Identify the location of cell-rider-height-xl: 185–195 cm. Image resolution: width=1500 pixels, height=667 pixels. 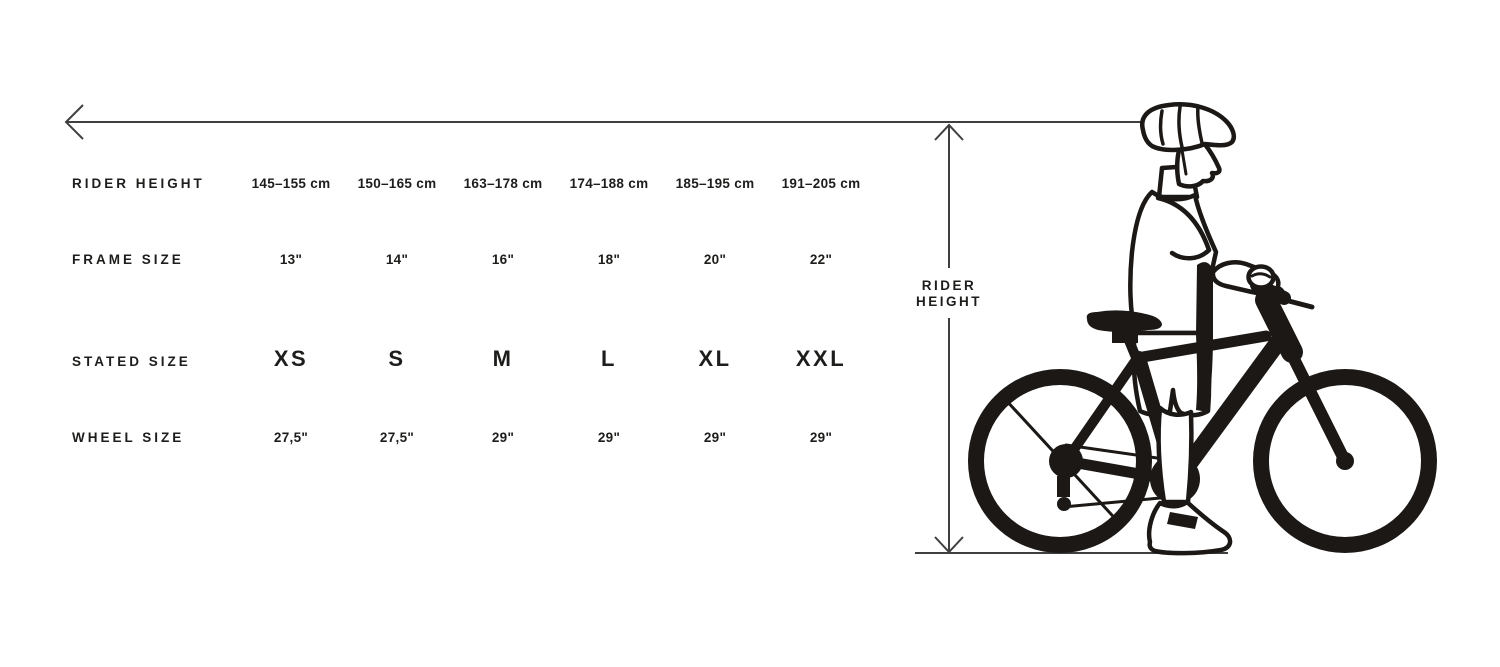
(715, 183).